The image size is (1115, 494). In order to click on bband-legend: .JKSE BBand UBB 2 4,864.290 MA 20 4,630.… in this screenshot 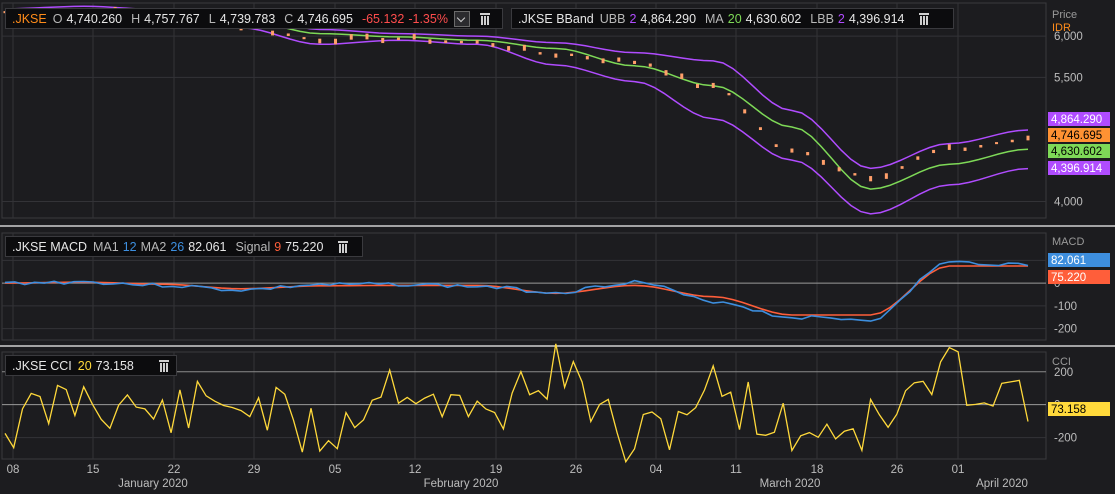, I will do `click(732, 18)`.